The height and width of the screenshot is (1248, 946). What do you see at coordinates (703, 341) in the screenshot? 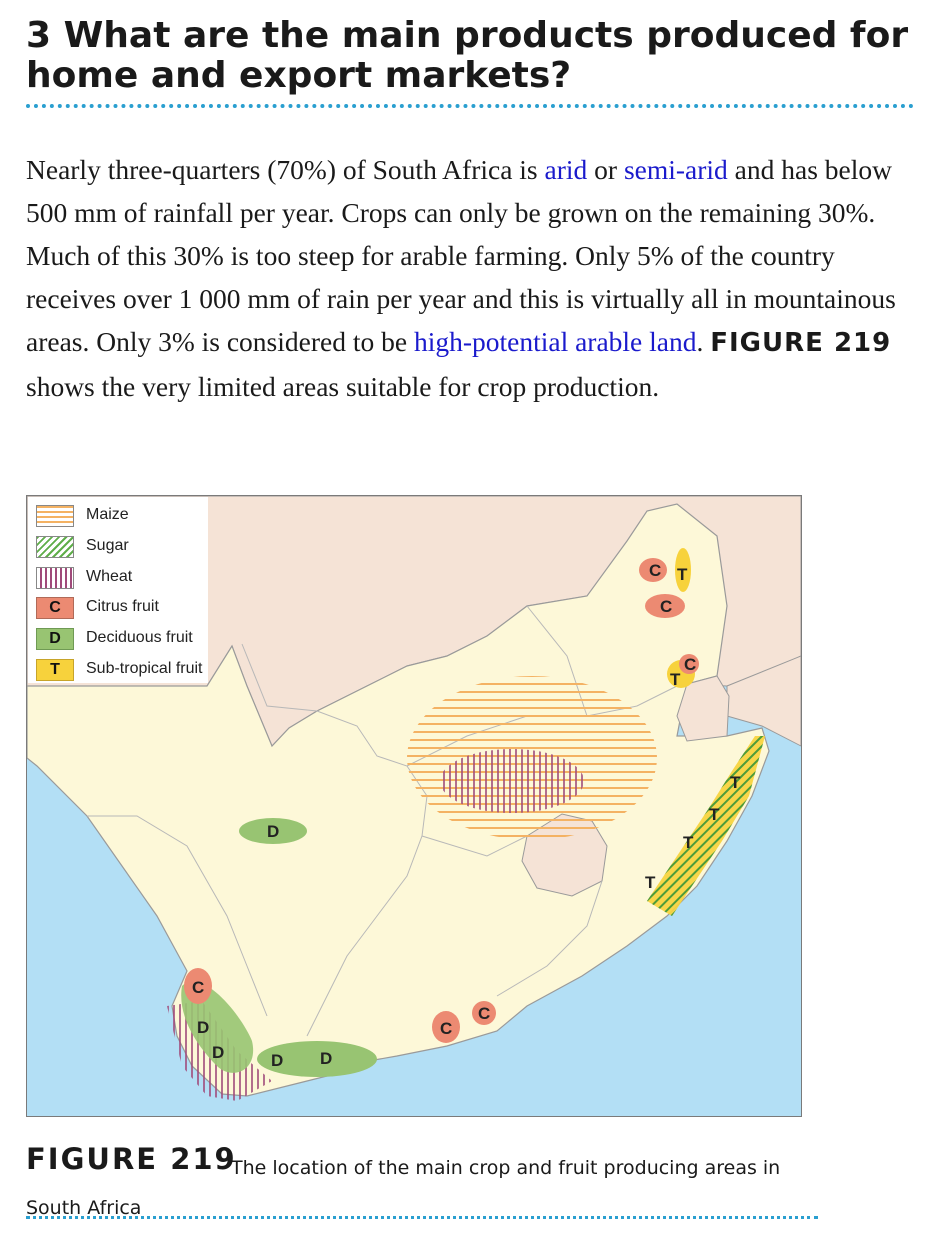
I see `intro-text-4: .` at bounding box center [703, 341].